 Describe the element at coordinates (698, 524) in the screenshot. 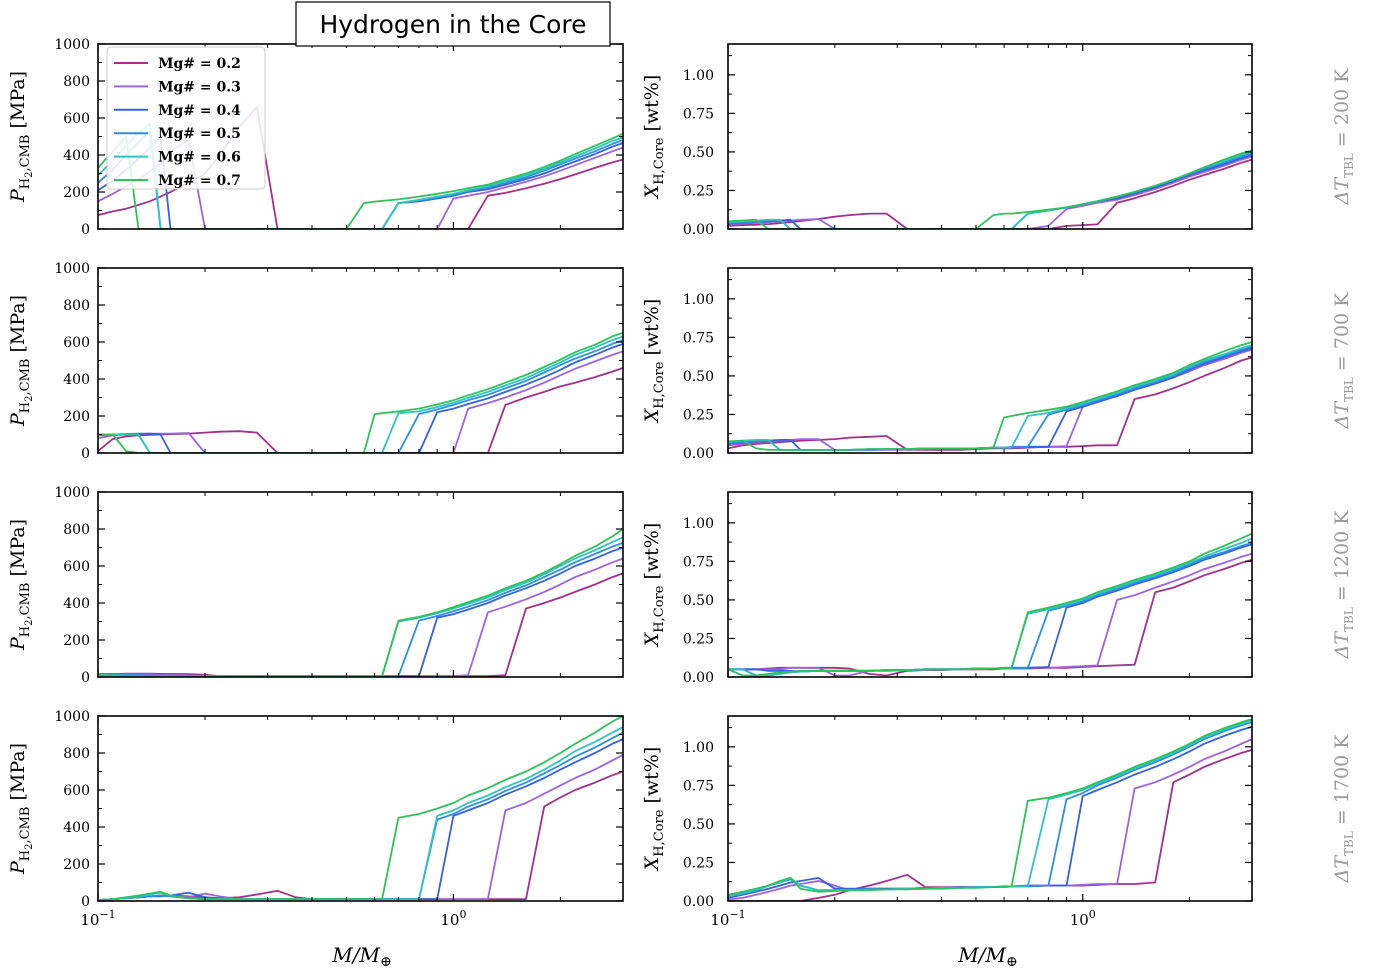

I see `y-tick-label: 1.00` at that location.